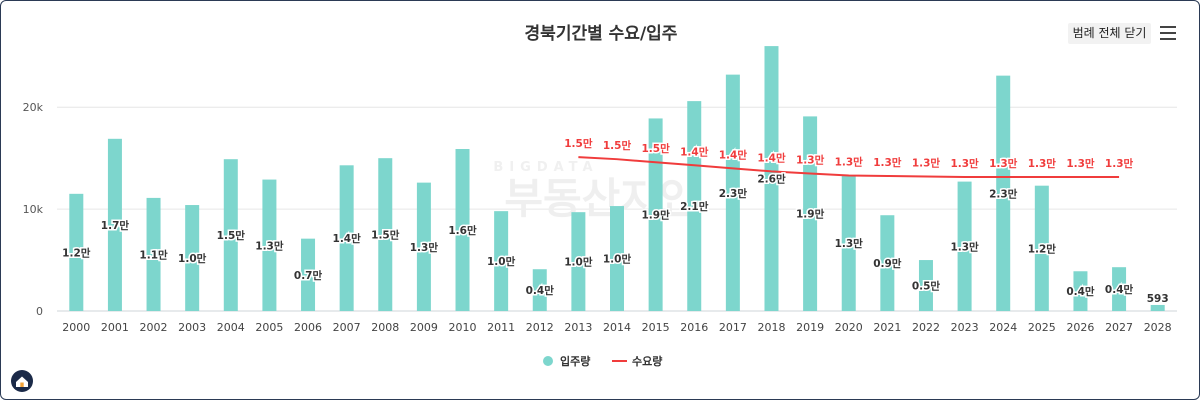  I want to click on x-tick-label: 2013, so click(578, 327).